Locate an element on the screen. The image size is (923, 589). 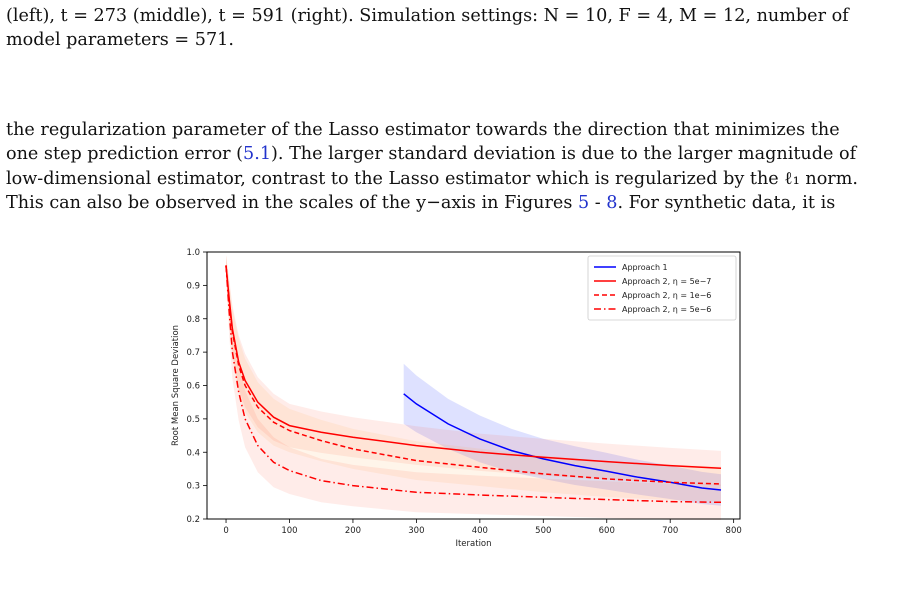
x-tick-label: 500 is located at coordinates (543, 531).